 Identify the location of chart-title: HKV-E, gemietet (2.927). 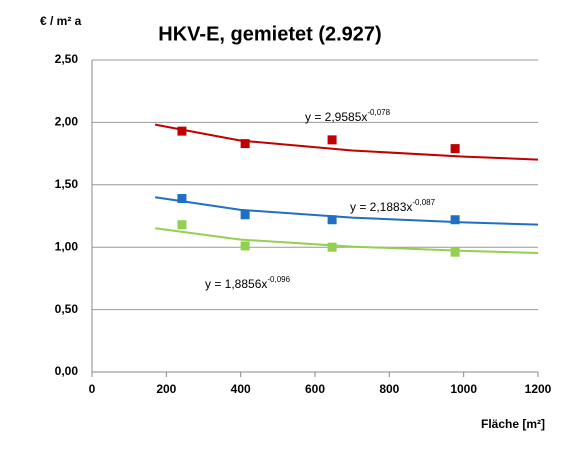
(269, 34).